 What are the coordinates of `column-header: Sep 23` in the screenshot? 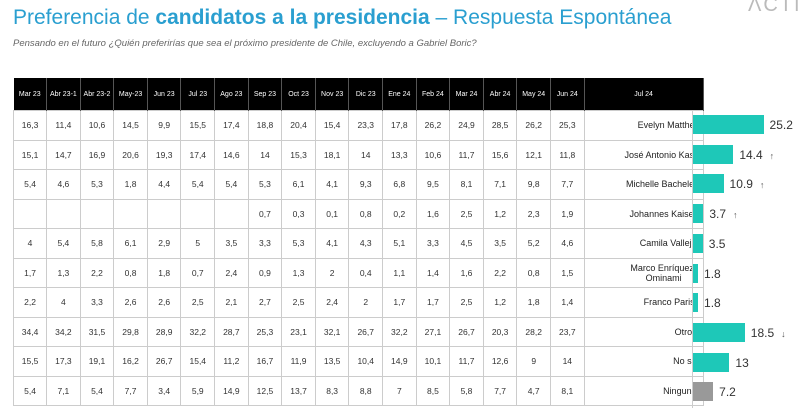 It's located at (265, 94).